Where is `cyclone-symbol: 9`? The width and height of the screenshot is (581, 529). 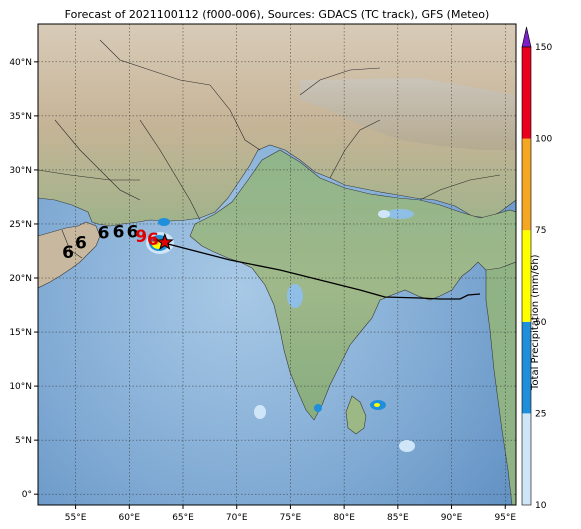
cyclone-symbol: 9 is located at coordinates (141, 237).